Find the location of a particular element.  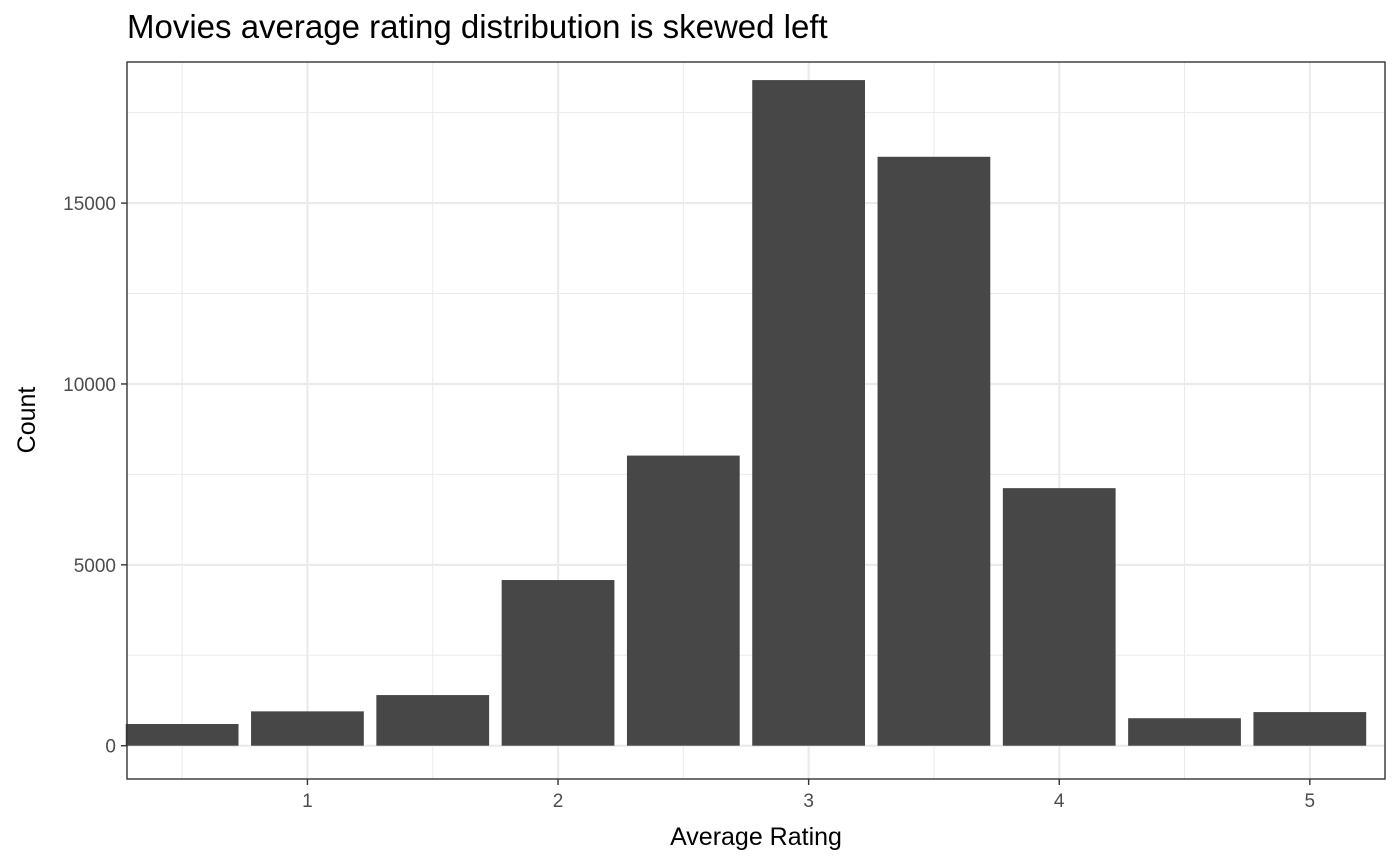

y-axis: 0 5000 10000 15000 is located at coordinates (95, 476).